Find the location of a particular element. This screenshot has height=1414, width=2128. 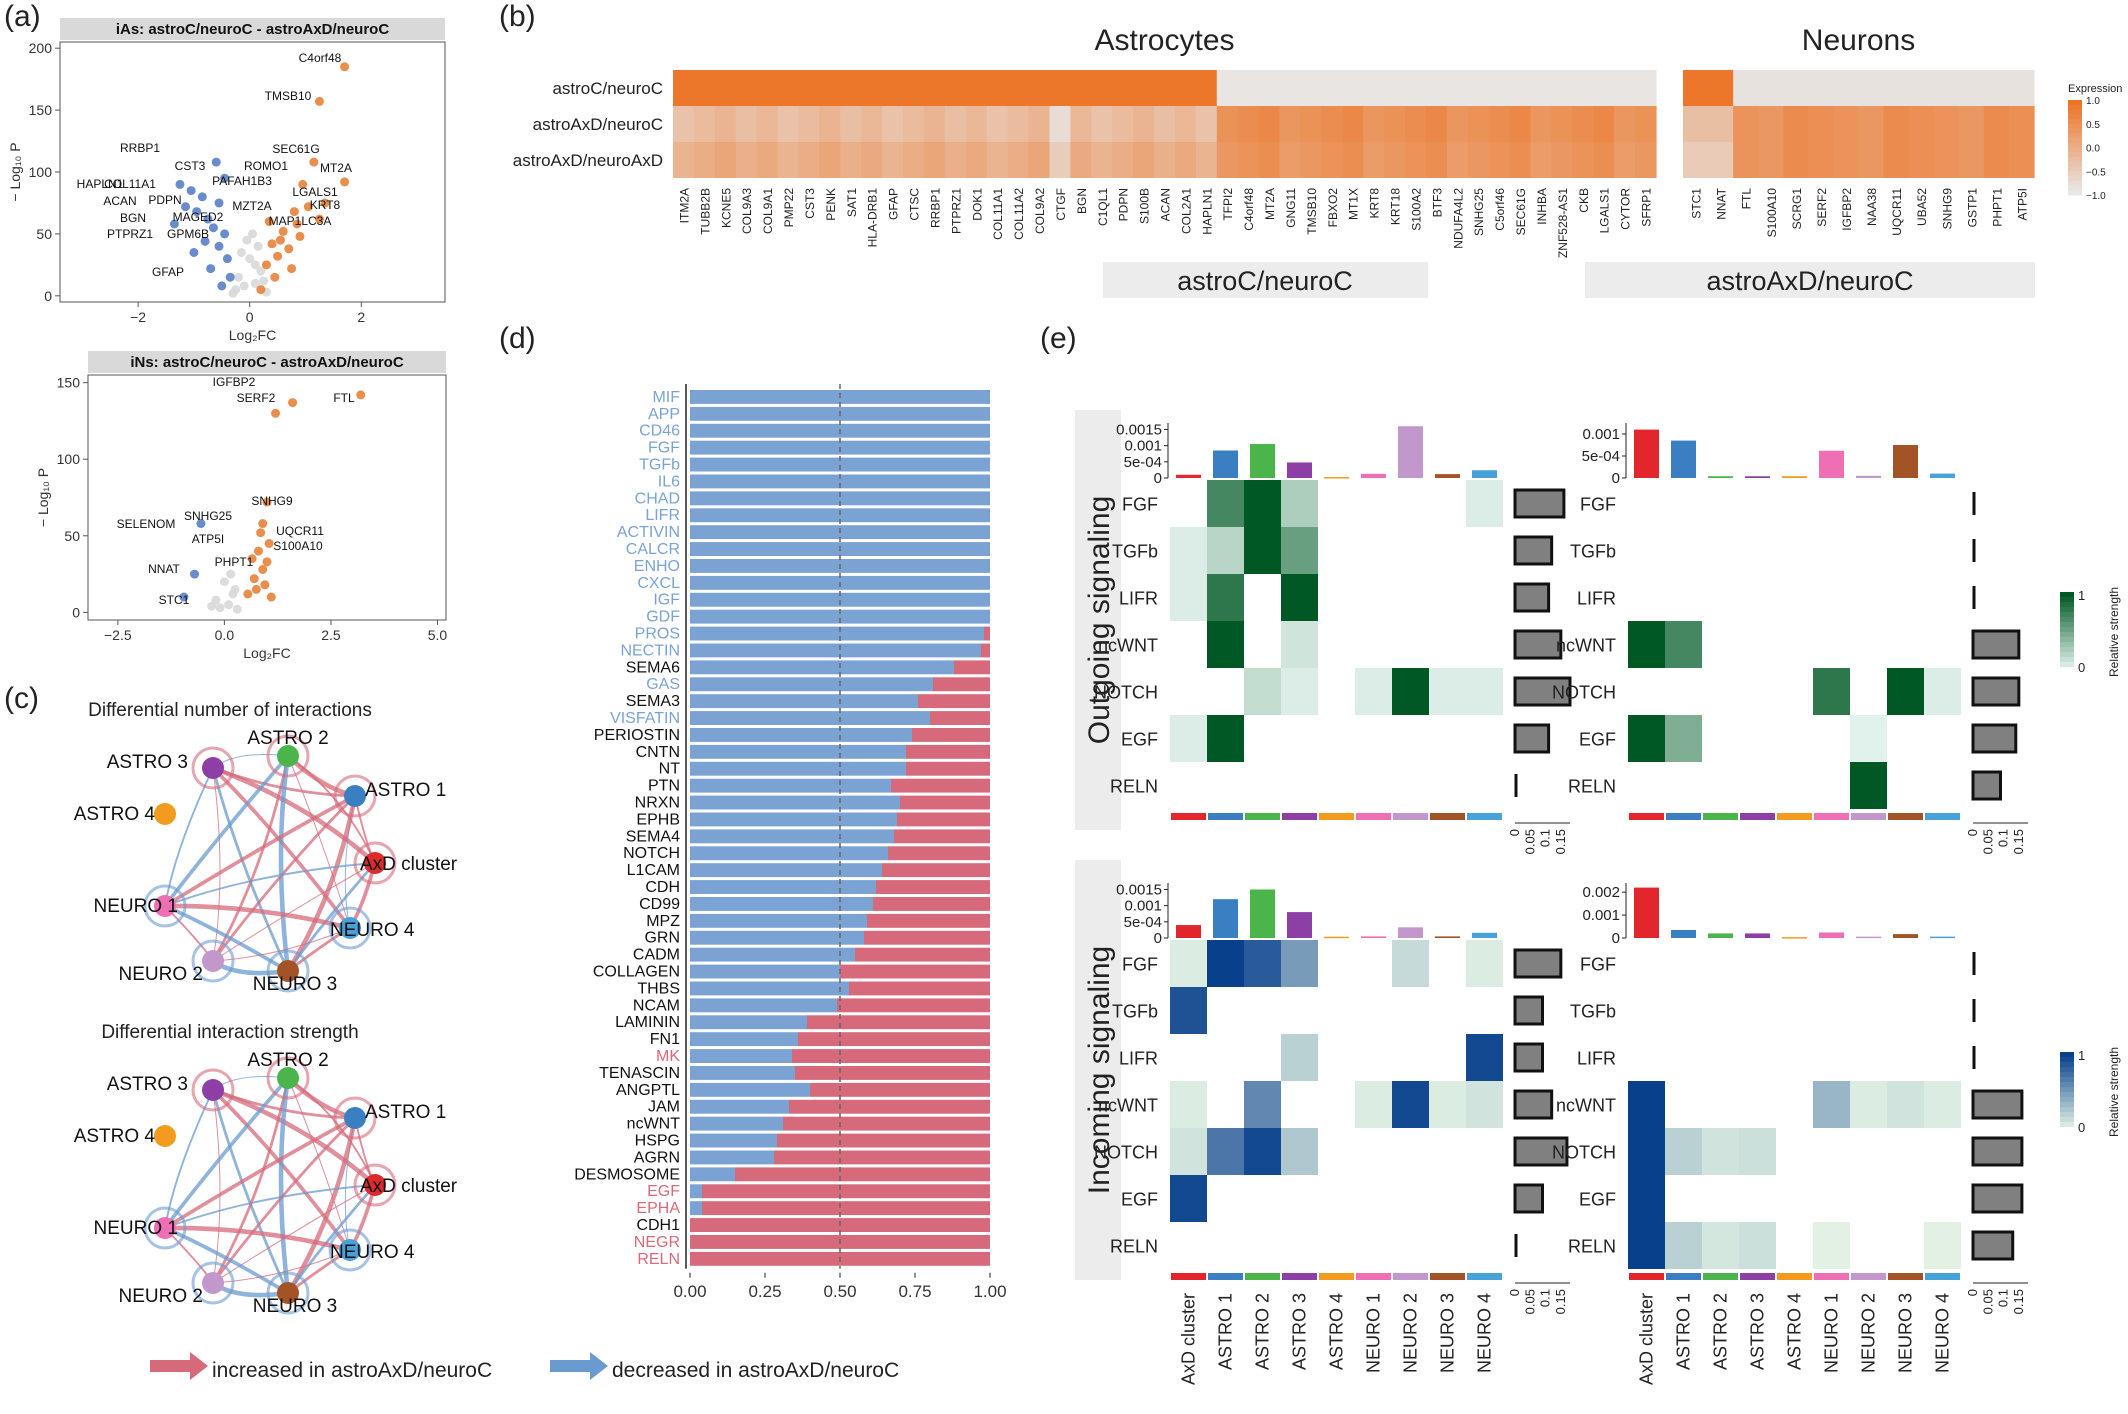

volcano-ins-gene-label: IGFBP2 is located at coordinates (234, 382).